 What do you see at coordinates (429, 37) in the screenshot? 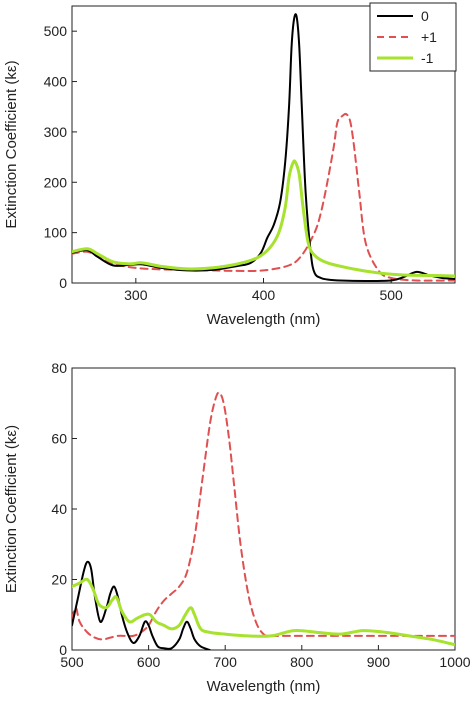
I see `legend-label-plus1: +1` at bounding box center [429, 37].